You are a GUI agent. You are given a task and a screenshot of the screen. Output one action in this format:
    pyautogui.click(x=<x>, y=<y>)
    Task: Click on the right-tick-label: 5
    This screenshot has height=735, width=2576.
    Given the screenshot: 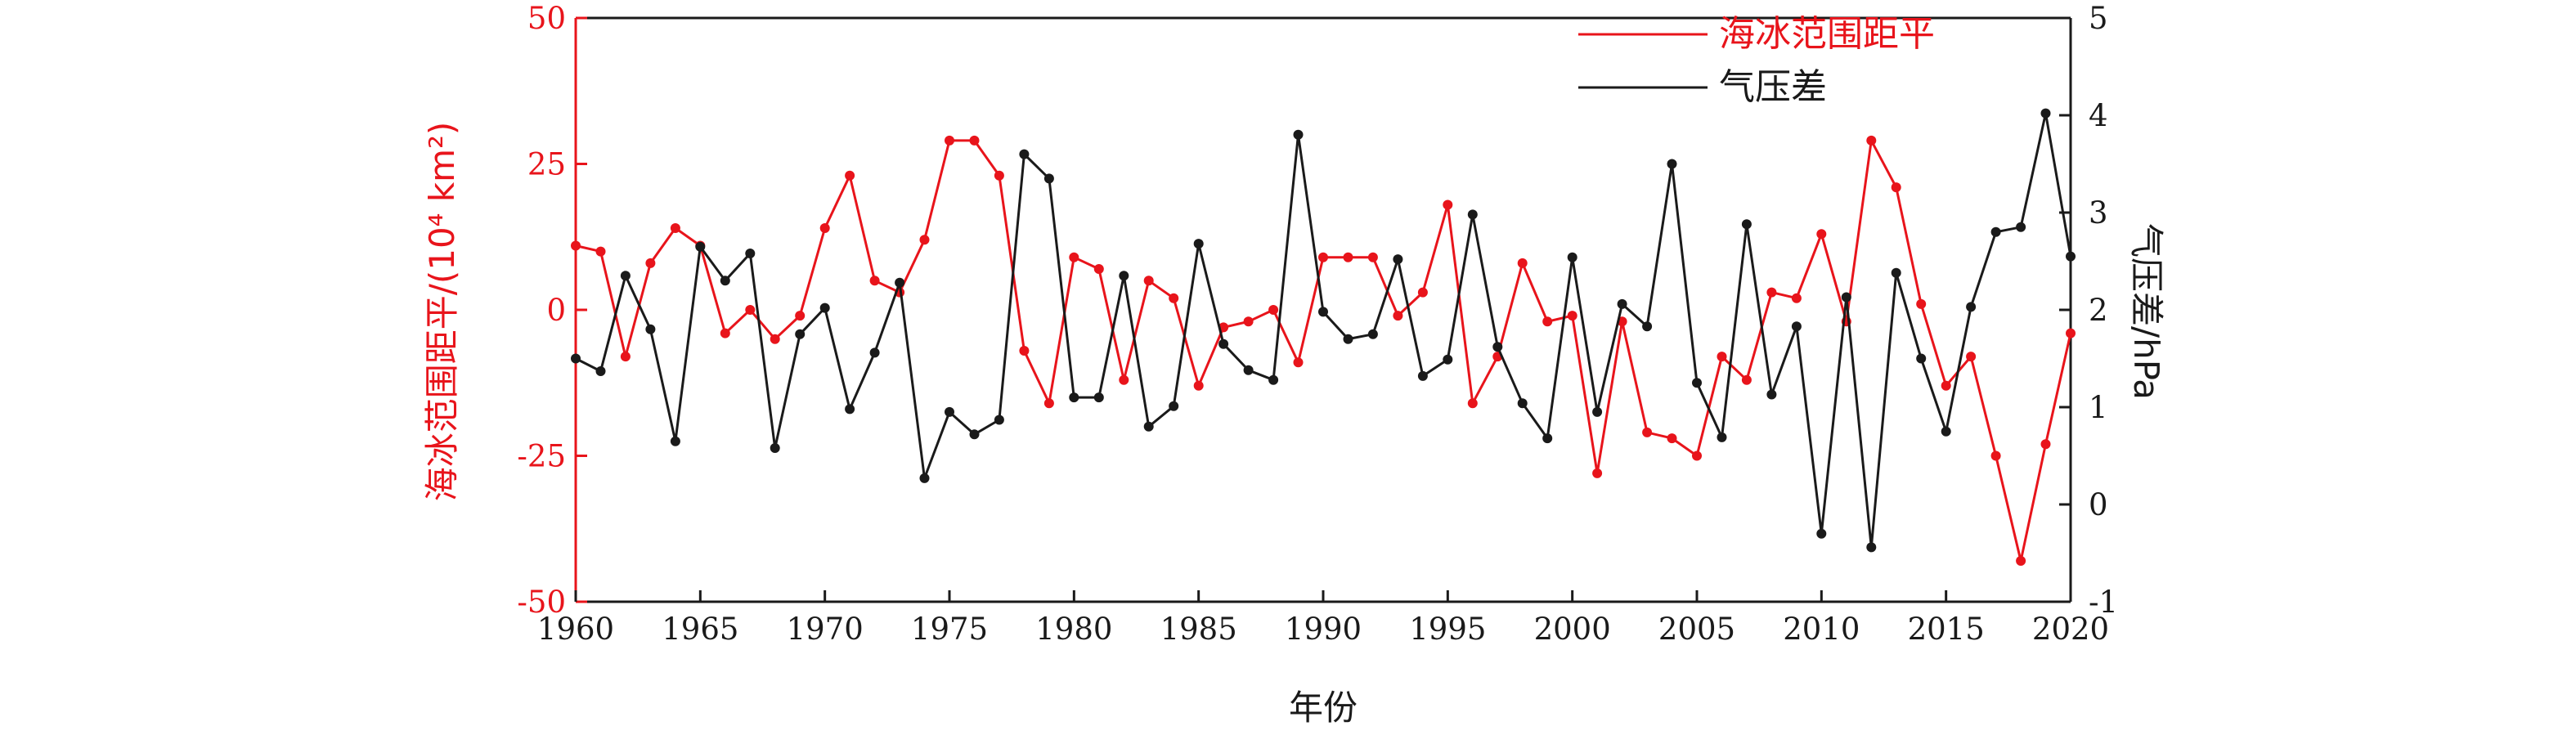 What is the action you would take?
    pyautogui.click(x=2098, y=18)
    